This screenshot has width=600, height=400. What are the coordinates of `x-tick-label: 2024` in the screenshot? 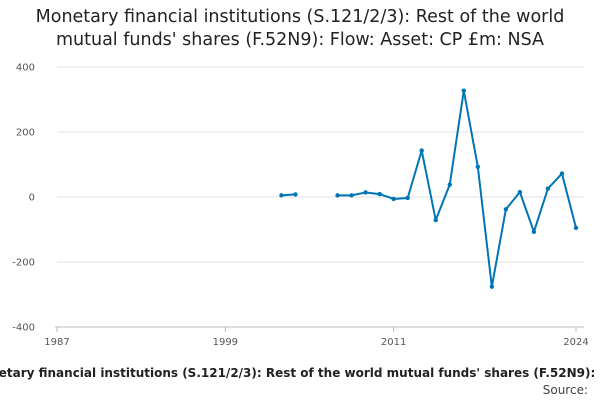 It's located at (575, 342).